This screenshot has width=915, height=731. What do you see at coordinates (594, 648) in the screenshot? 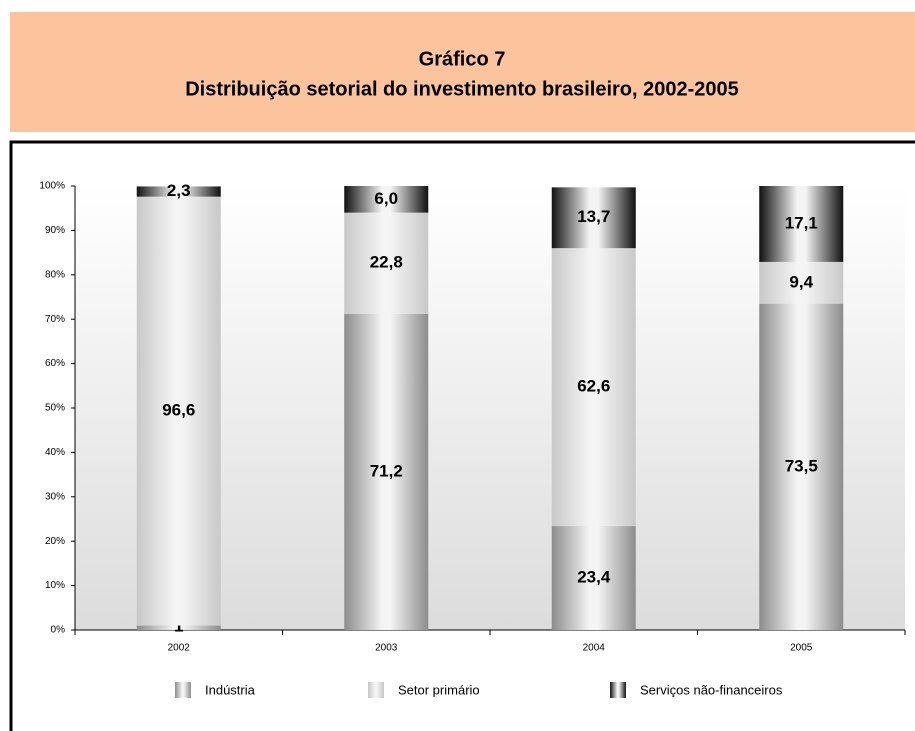
I see `x-tick-label: 2004` at bounding box center [594, 648].